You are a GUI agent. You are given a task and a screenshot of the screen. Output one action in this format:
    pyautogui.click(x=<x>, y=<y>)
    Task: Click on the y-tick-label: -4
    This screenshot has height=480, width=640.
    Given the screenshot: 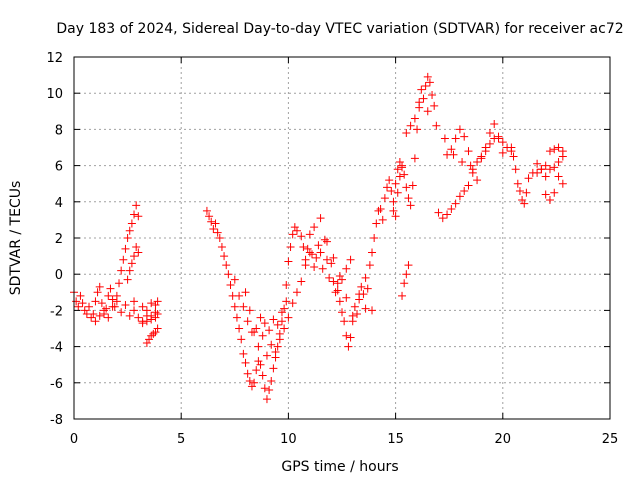 What is the action you would take?
    pyautogui.click(x=56, y=348)
    